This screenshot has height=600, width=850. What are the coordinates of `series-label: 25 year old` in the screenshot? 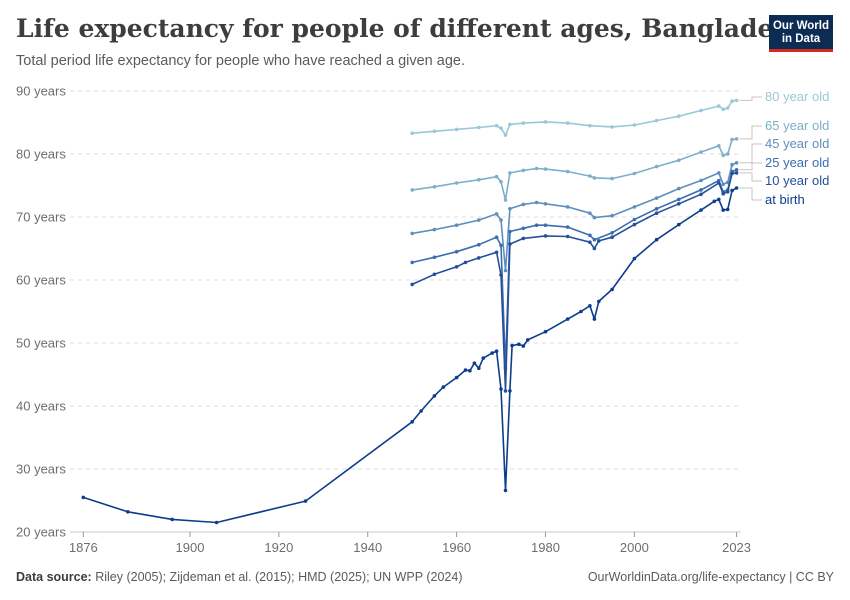 It's located at (797, 162).